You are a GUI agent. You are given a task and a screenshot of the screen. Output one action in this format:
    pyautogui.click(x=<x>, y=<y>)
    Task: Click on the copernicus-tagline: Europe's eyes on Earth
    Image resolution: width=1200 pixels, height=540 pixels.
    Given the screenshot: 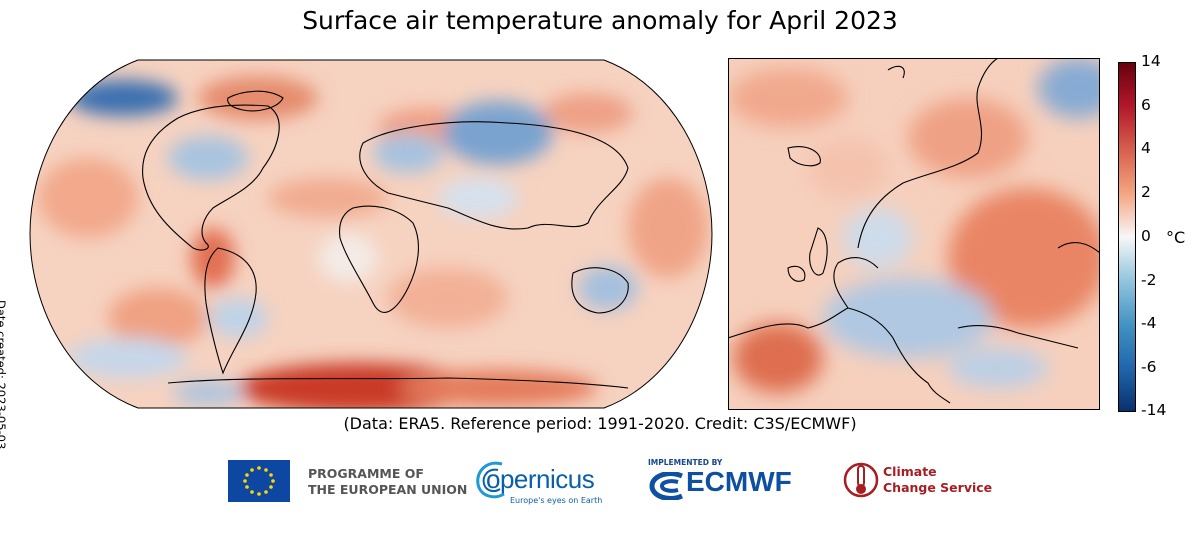 What is the action you would take?
    pyautogui.click(x=556, y=500)
    